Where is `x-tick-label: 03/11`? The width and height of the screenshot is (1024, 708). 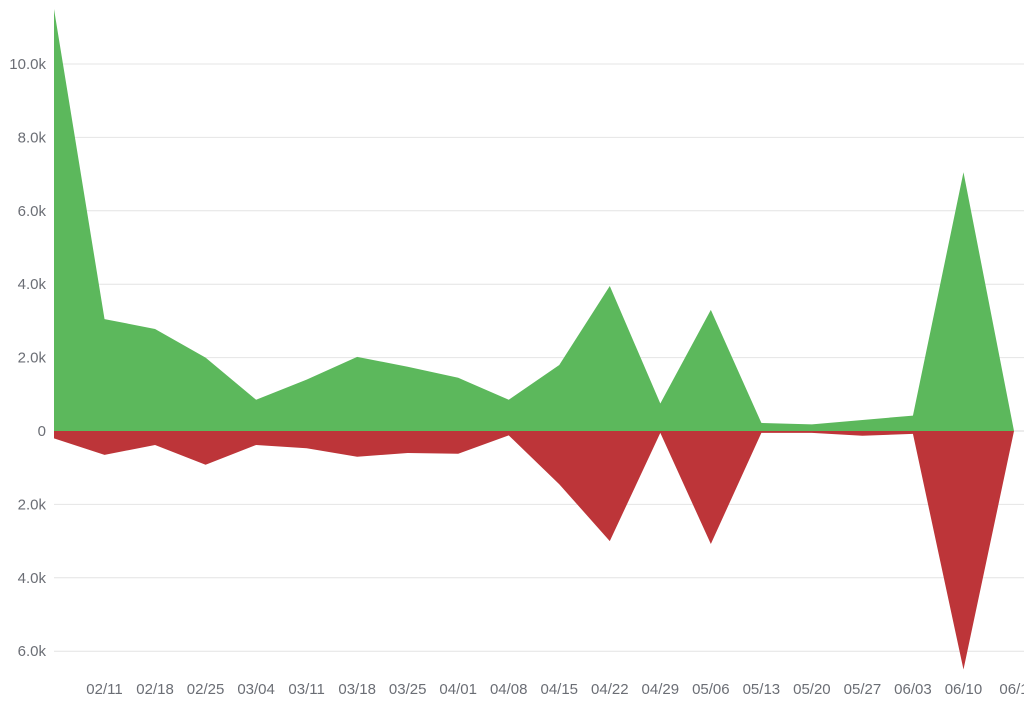
x-tick-label: 03/11 is located at coordinates (306, 689).